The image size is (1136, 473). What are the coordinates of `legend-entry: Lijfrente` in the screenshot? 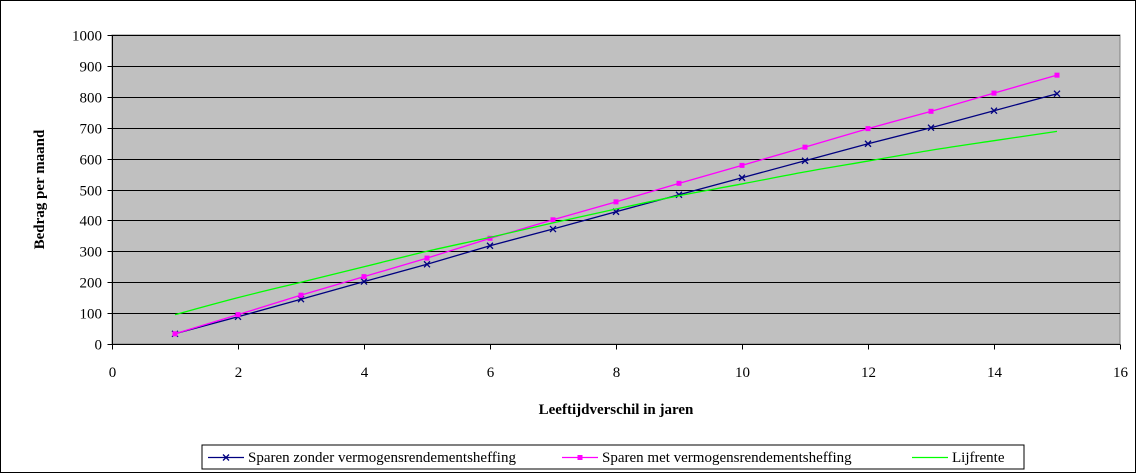 It's located at (958, 458).